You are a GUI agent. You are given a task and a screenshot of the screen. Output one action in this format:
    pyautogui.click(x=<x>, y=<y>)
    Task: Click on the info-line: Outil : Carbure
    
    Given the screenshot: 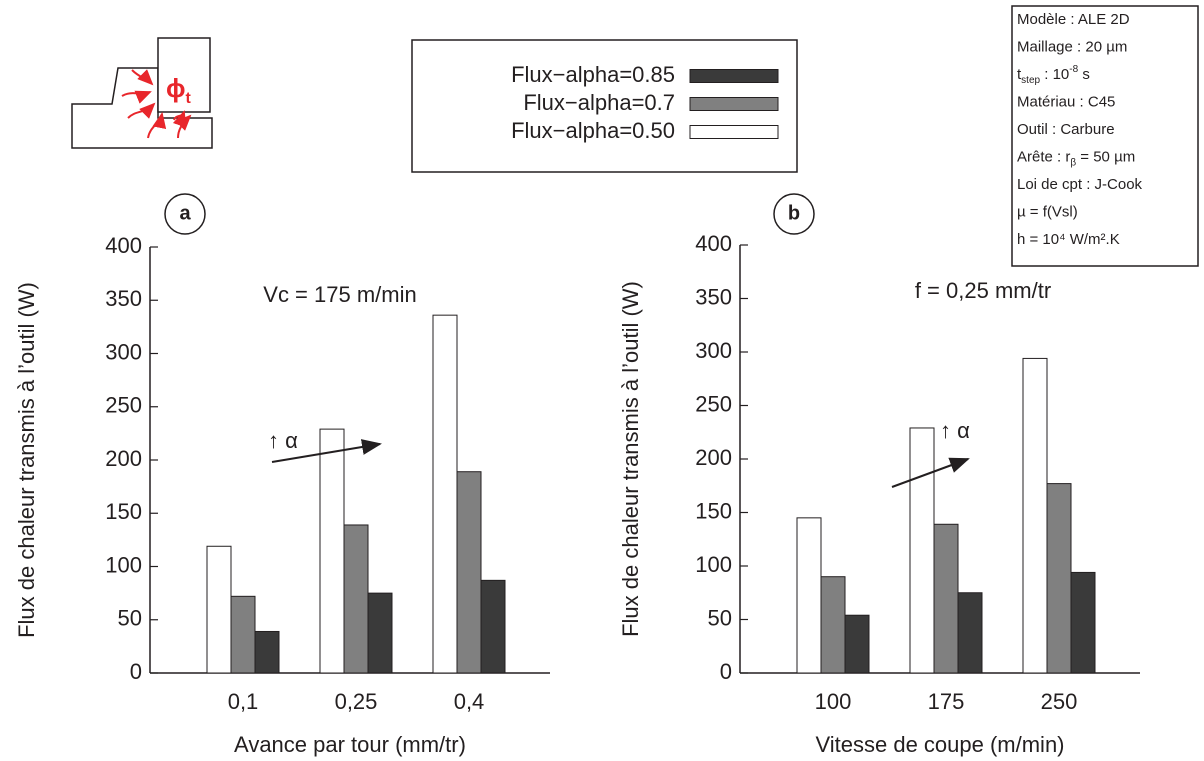 What is the action you would take?
    pyautogui.click(x=1066, y=129)
    